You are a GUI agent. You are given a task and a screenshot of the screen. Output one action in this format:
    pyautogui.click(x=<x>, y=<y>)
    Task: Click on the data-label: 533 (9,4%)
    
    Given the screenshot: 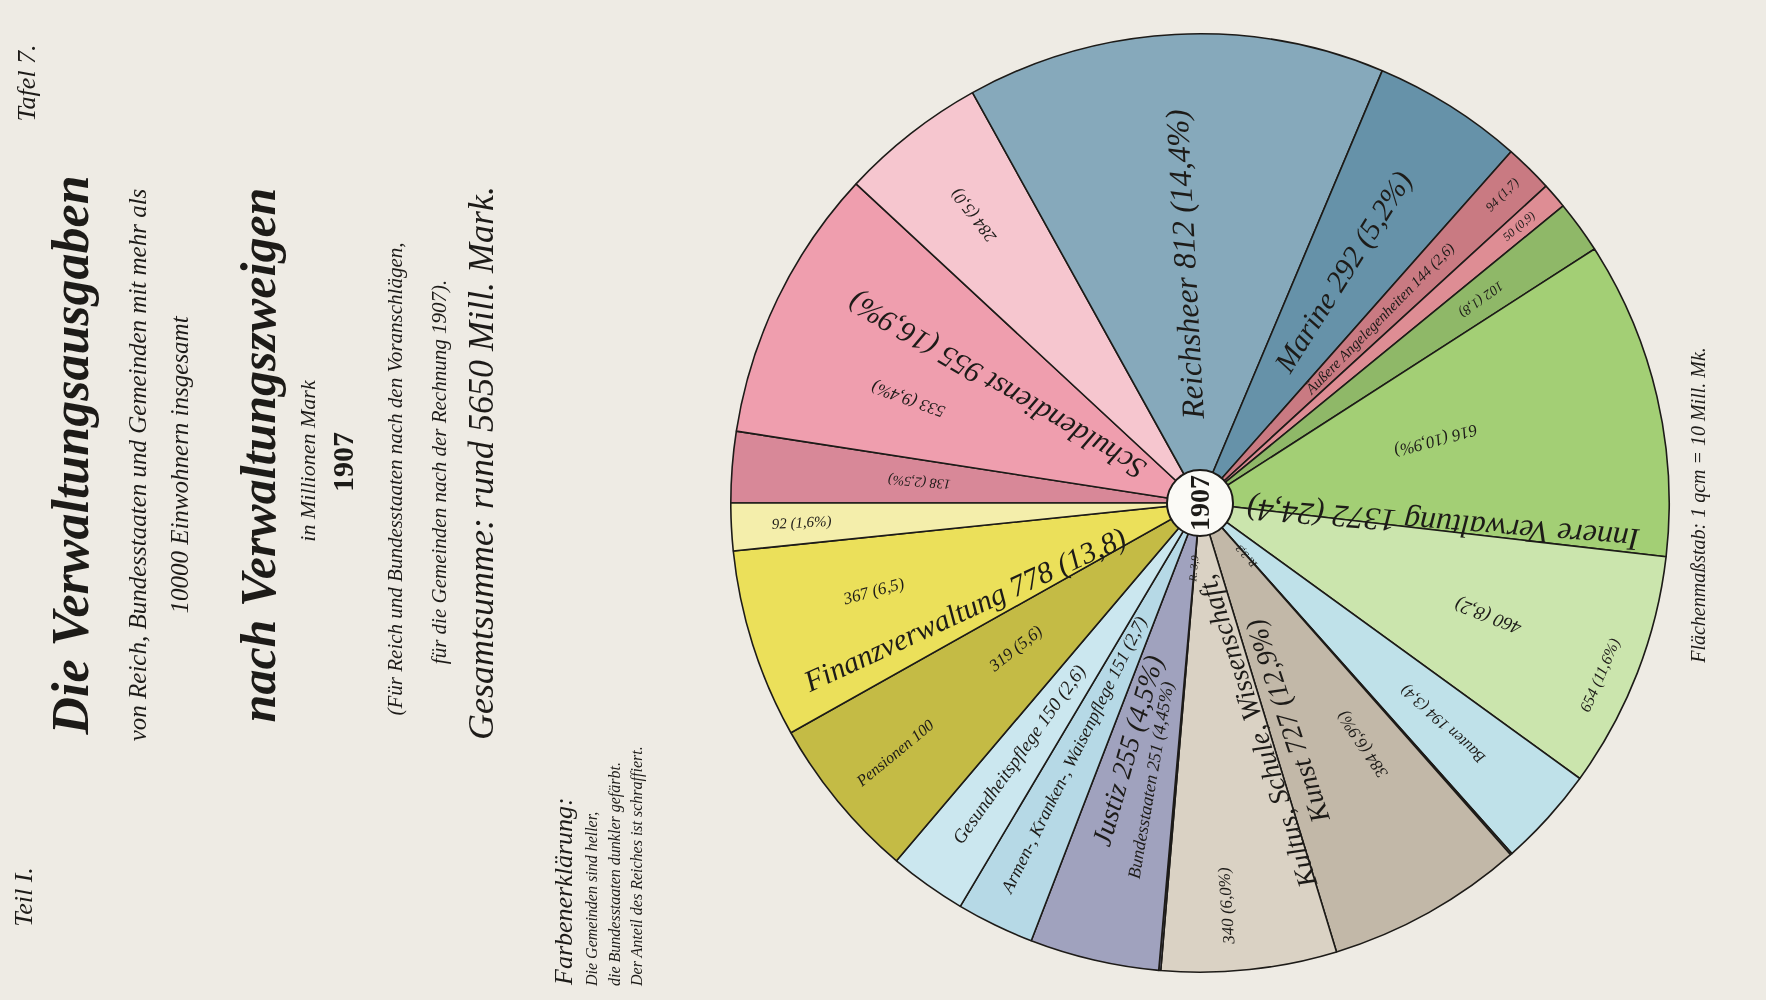 What is the action you would take?
    pyautogui.click(x=908, y=399)
    